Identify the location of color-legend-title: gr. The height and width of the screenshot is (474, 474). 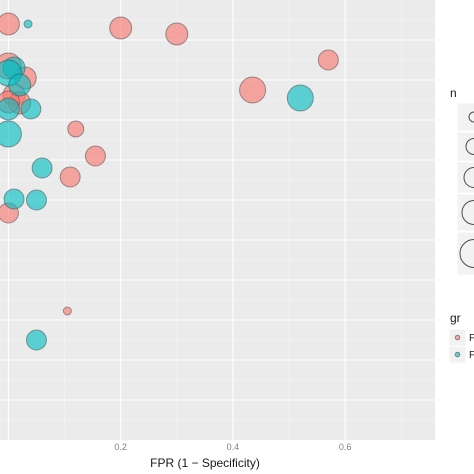
(455, 318).